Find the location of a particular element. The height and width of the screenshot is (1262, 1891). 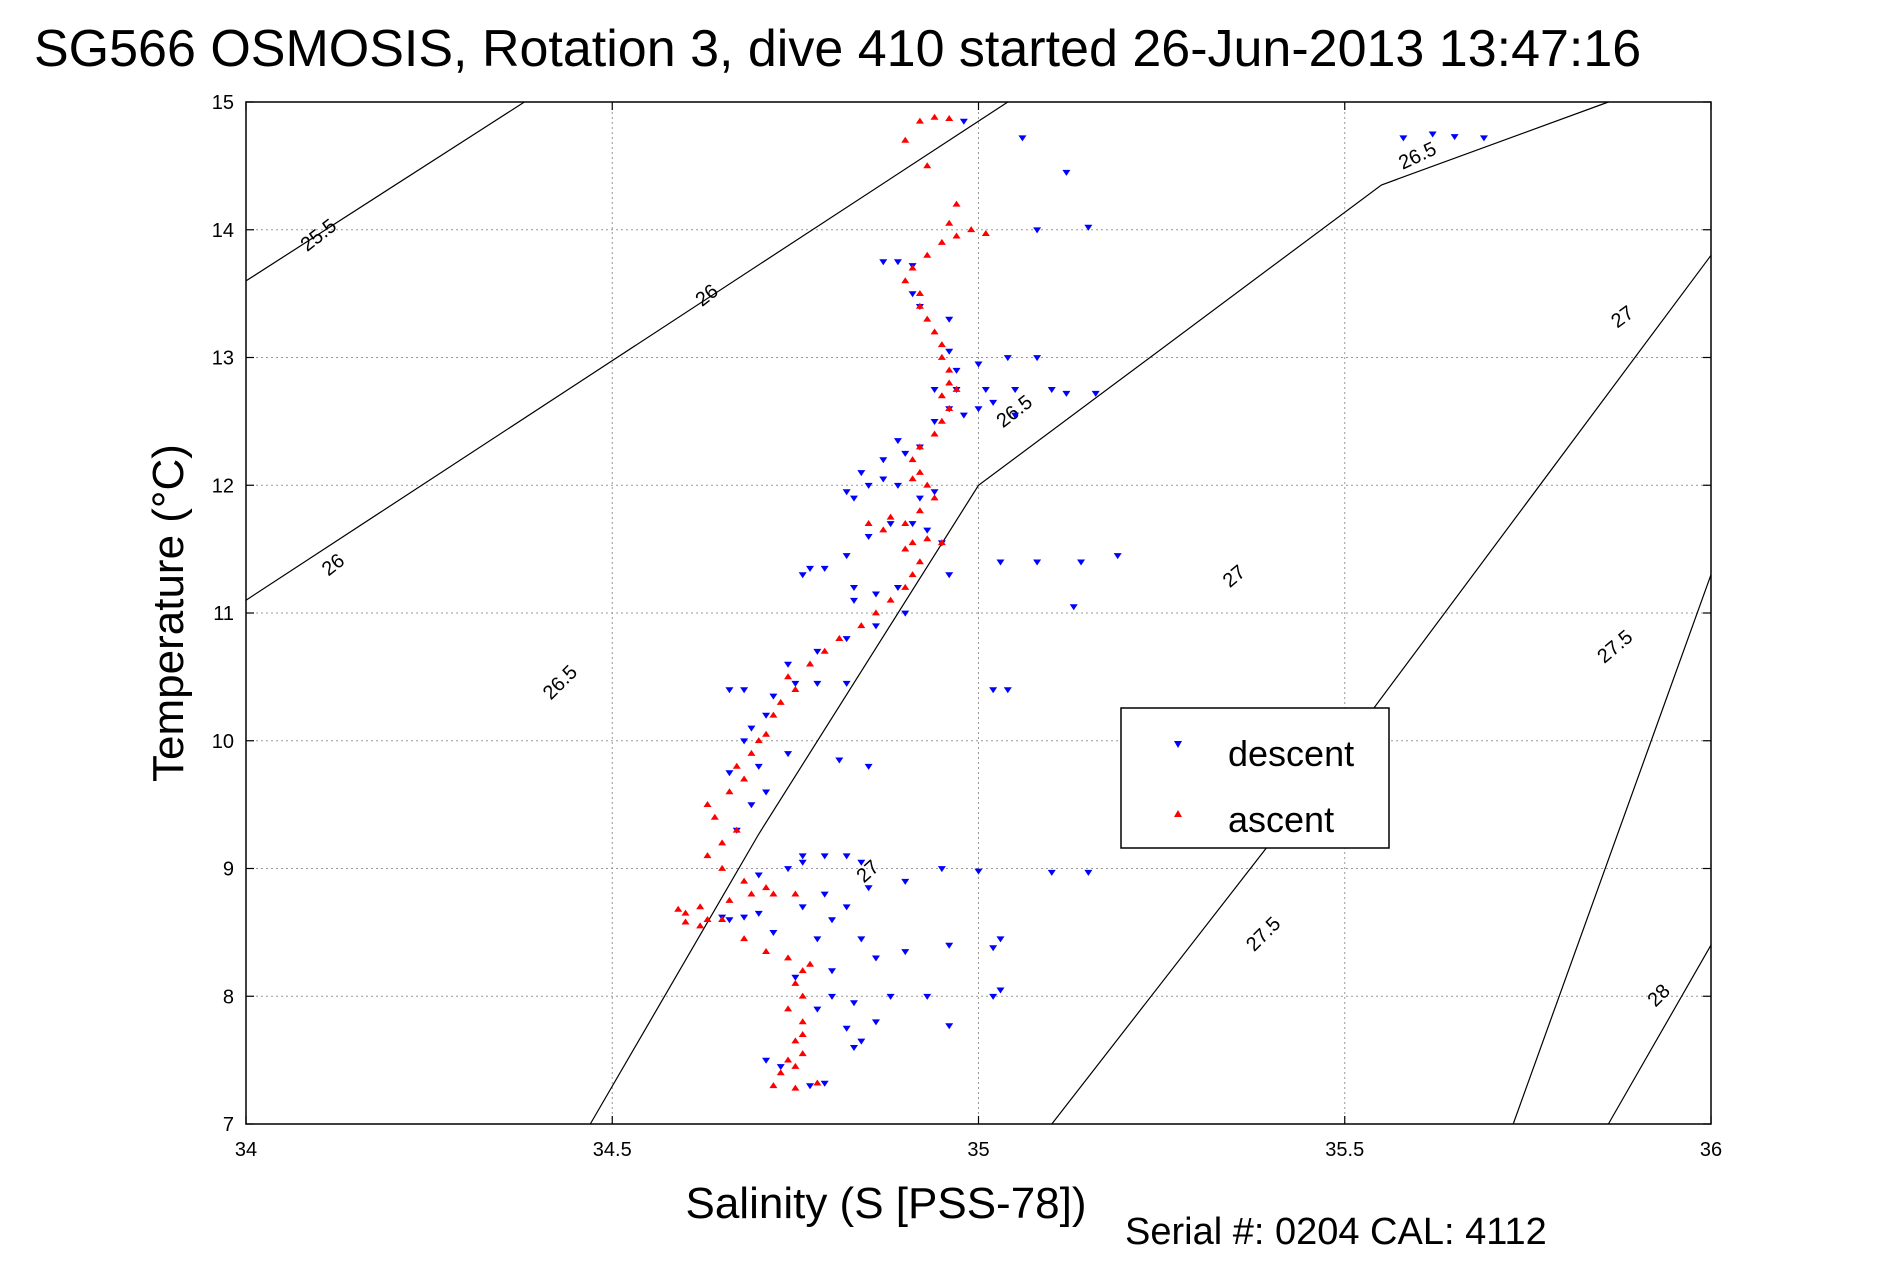

ascent-series is located at coordinates (832, 602).